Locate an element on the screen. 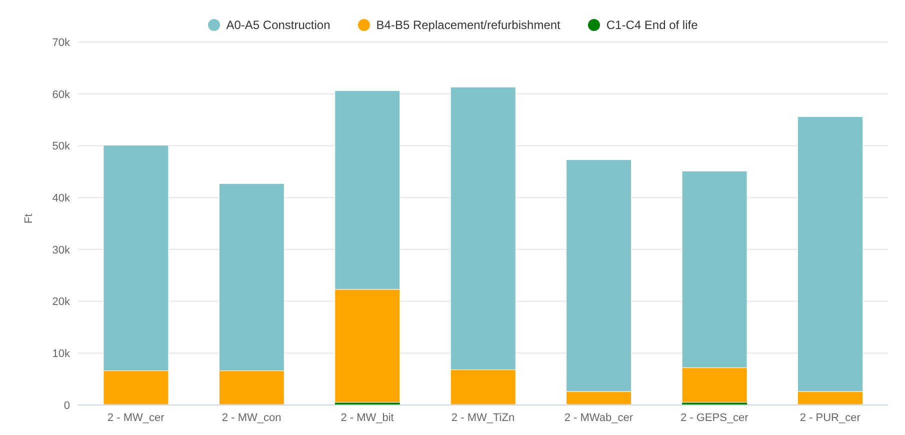  x-tick-label: 2 - MWab_cer is located at coordinates (599, 418).